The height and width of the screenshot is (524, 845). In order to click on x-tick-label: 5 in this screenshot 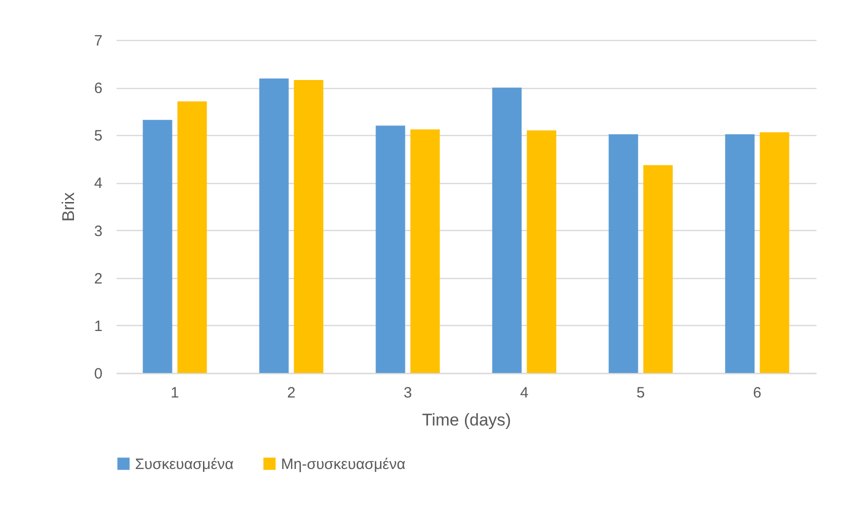, I will do `click(640, 393)`.